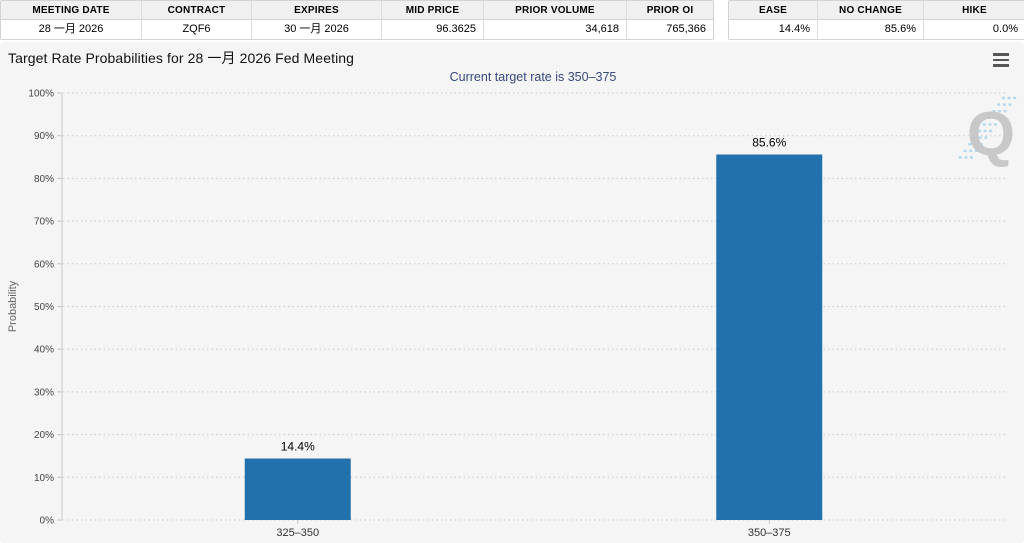 Image resolution: width=1024 pixels, height=543 pixels. I want to click on contract-summary-header-meeting-date: MEETING DATE, so click(71, 10).